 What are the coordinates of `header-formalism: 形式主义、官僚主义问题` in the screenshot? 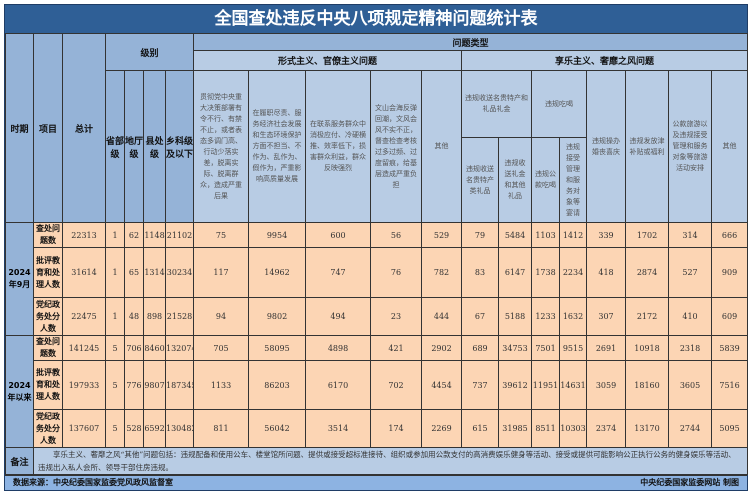 It's located at (328, 60).